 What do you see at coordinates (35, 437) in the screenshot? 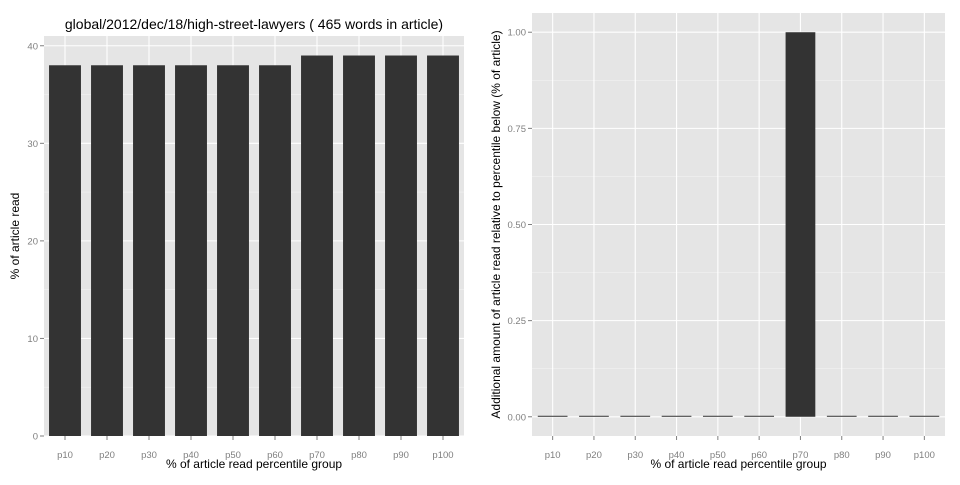
I see `y-tick-label: 0` at bounding box center [35, 437].